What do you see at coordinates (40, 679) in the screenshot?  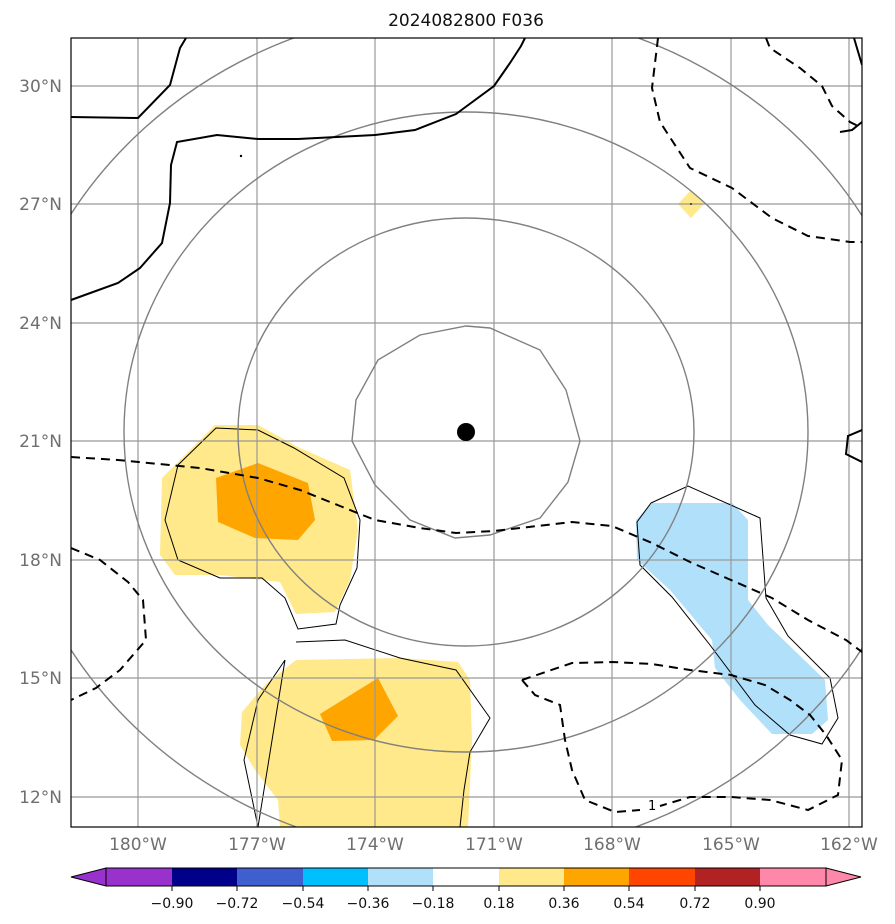 I see `lat-label: 15°N` at bounding box center [40, 679].